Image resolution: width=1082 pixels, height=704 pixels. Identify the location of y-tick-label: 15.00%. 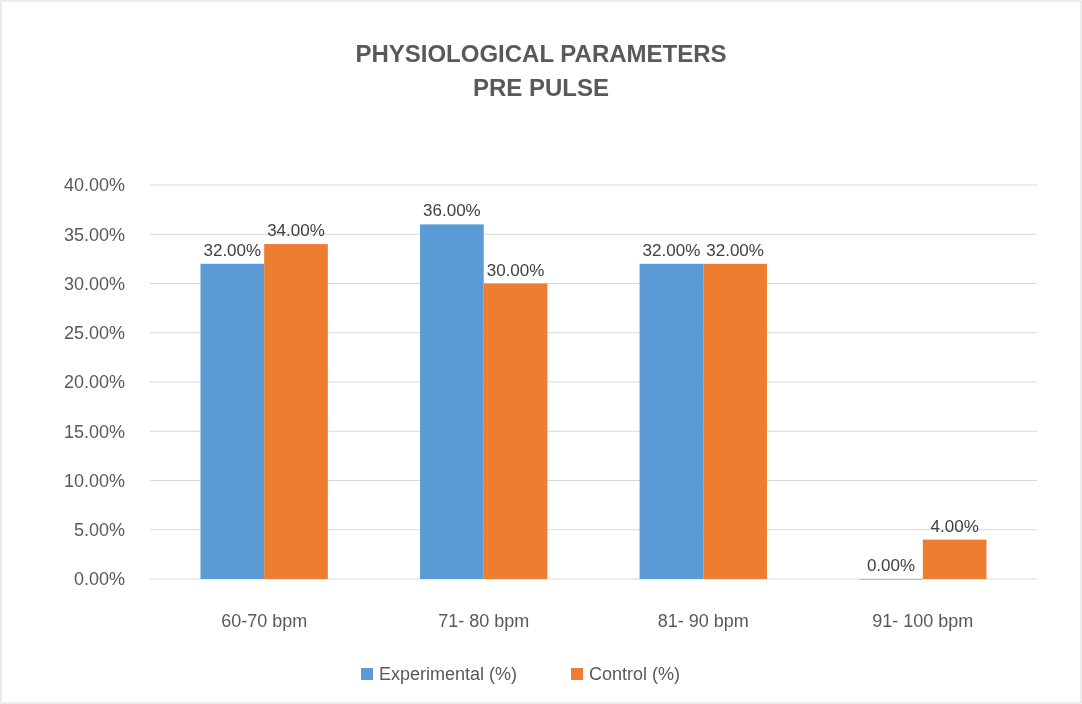
(94, 431).